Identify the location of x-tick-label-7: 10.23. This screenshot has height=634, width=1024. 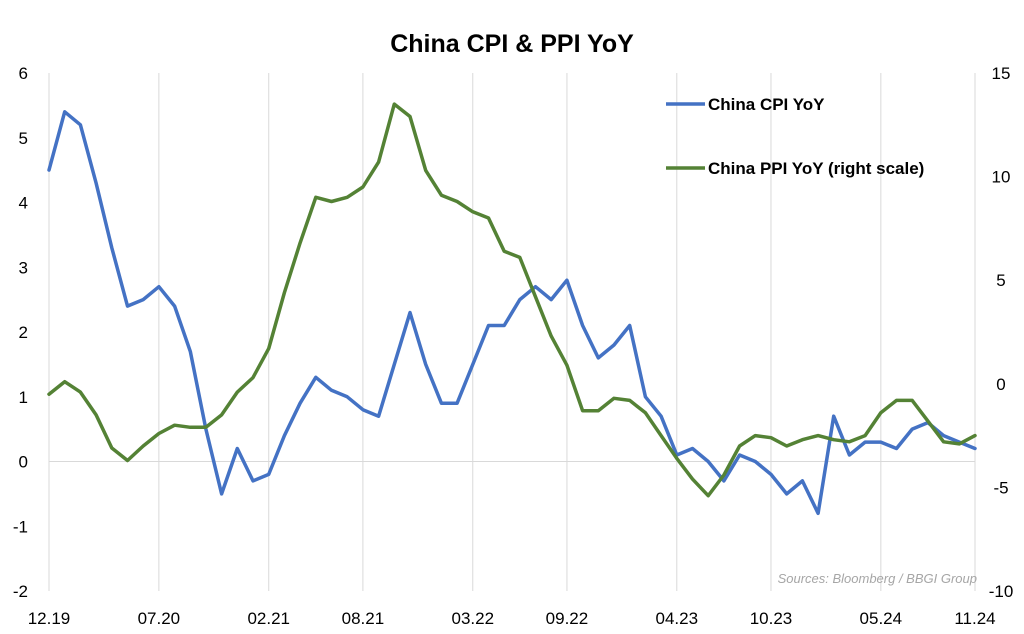
(771, 618).